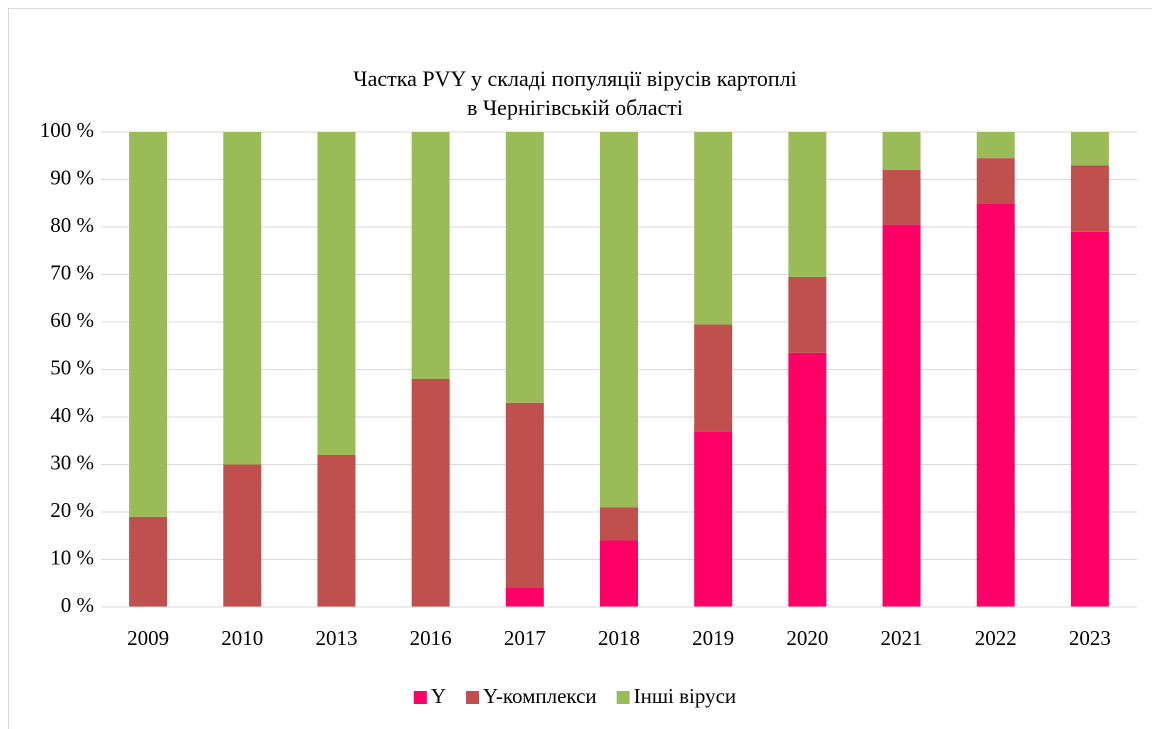  Describe the element at coordinates (540, 696) in the screenshot. I see `legend-label: Y-комплекси` at that location.